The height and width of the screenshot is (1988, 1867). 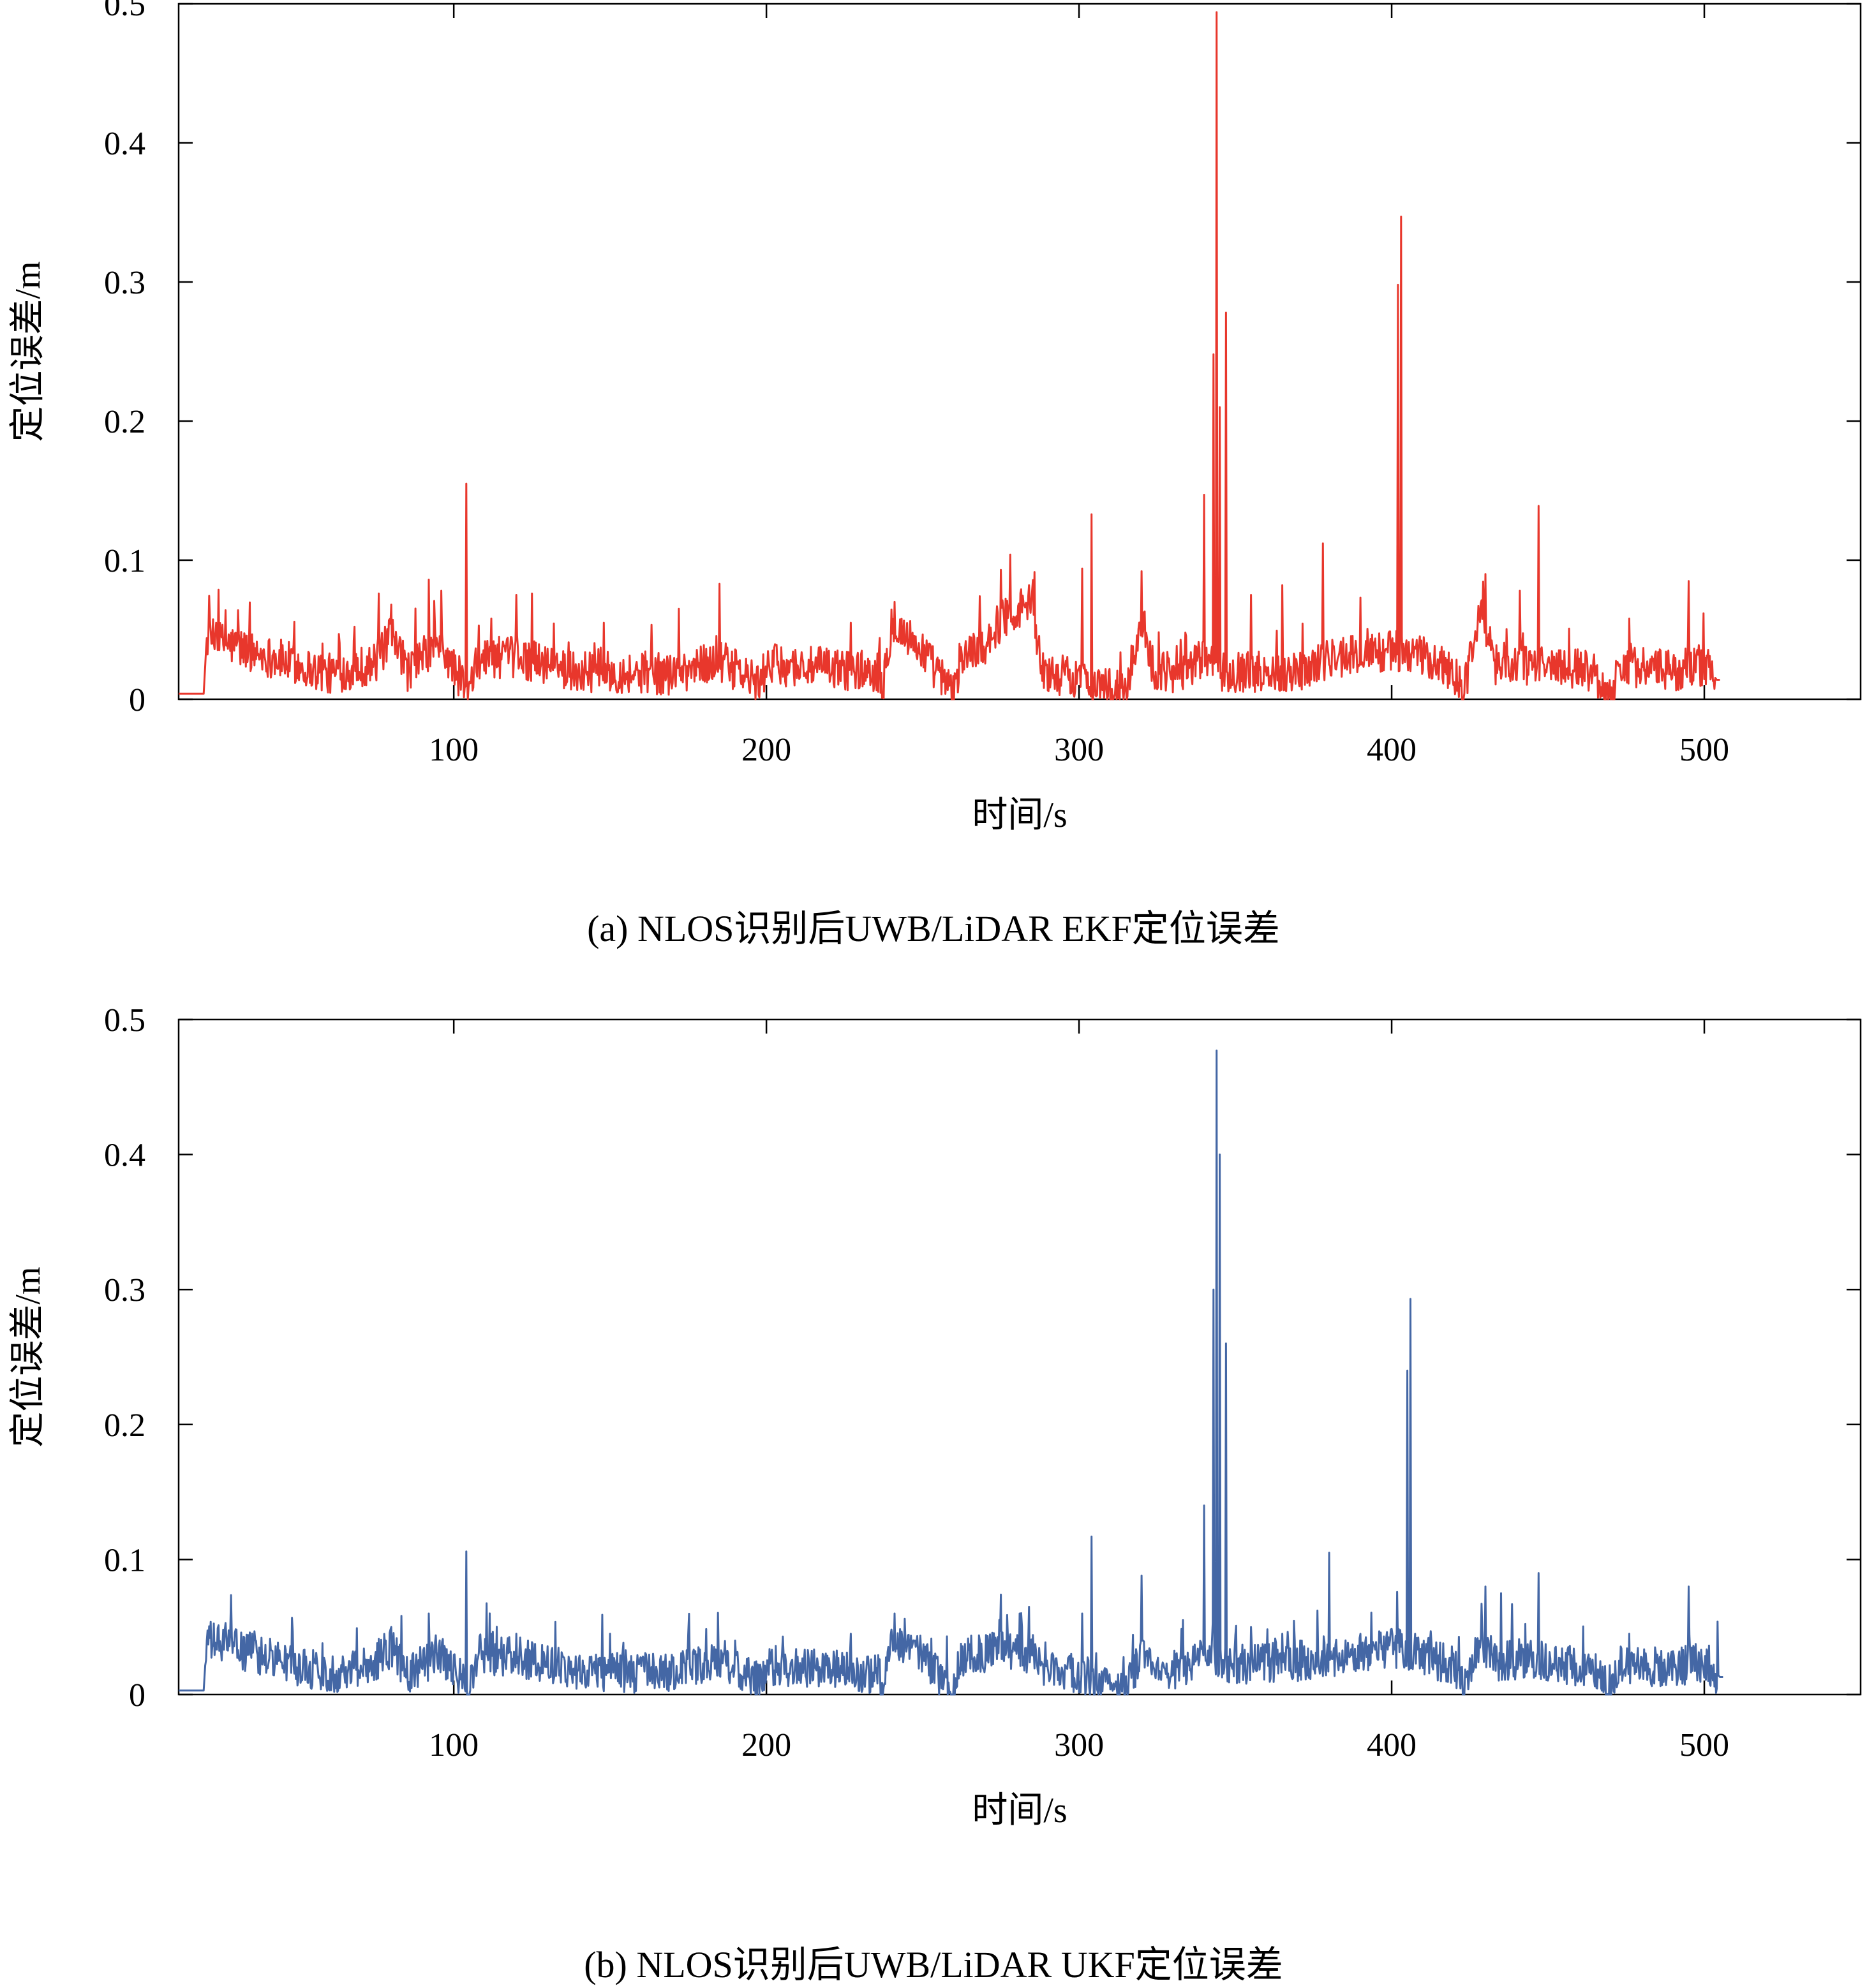 I want to click on chart-a-ylabel: 定位误差/m, so click(x=28, y=351).